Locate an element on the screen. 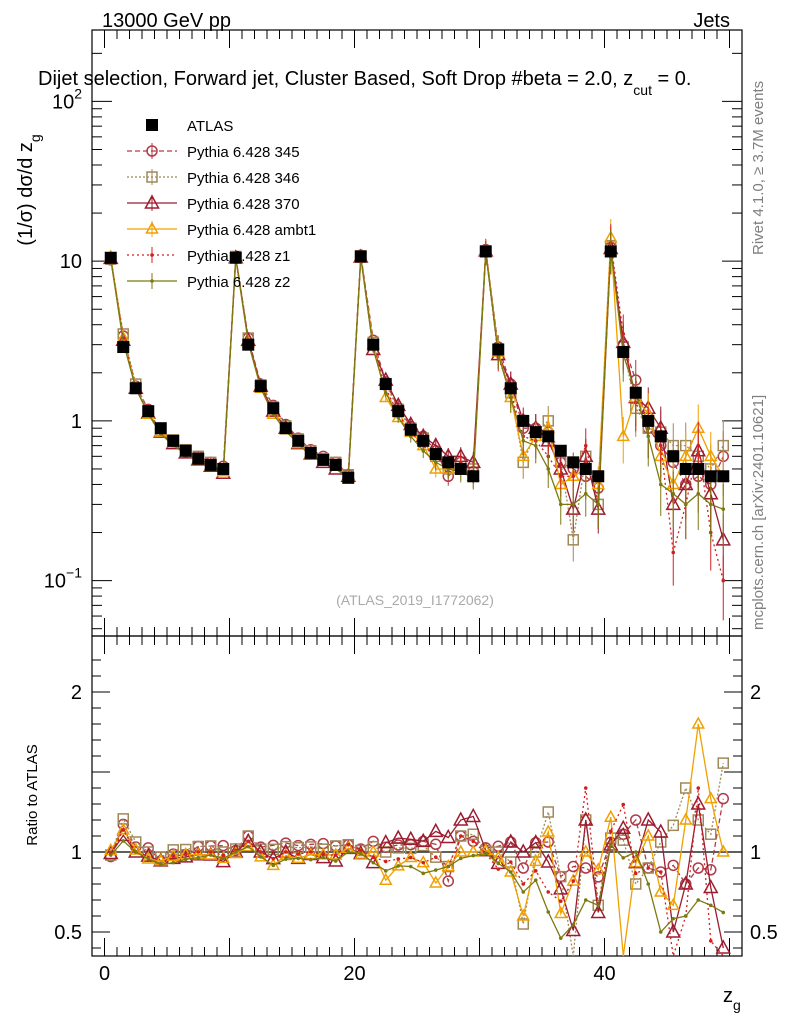 This screenshot has height=1024, width=786. ratio-x-tick-label: 20 is located at coordinates (354, 974).